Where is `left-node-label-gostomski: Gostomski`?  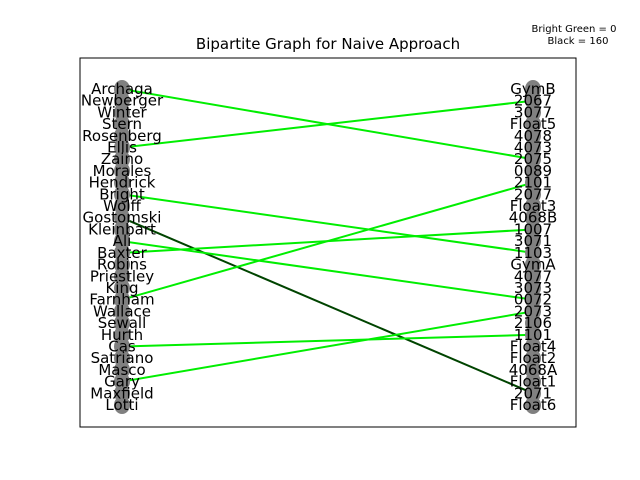
left-node-label-gostomski: Gostomski is located at coordinates (122, 218).